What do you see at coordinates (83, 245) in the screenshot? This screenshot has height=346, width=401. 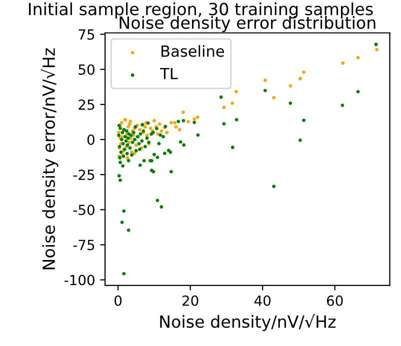 I see `y-tick-label: -75` at bounding box center [83, 245].